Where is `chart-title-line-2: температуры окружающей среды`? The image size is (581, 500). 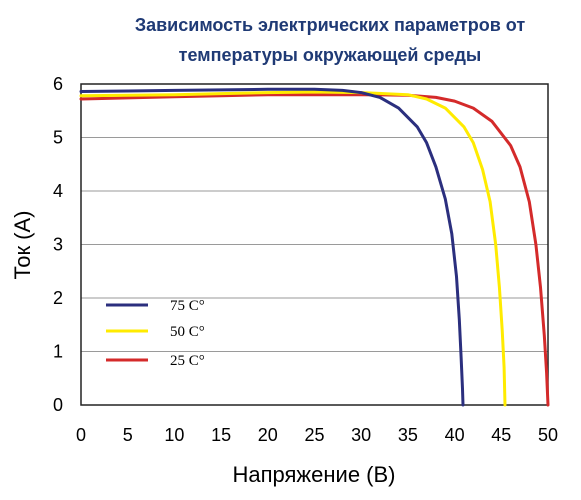 chart-title-line-2: температуры окружающей среды is located at coordinates (330, 55).